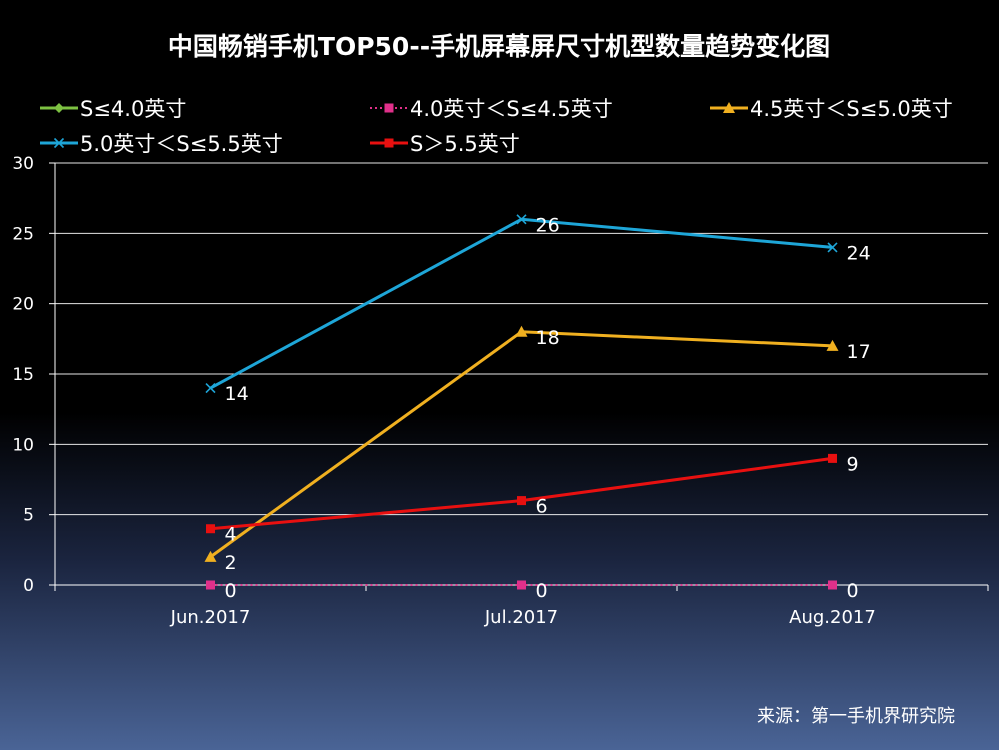 The image size is (999, 750). What do you see at coordinates (28, 516) in the screenshot?
I see `y-tick-label: 5` at bounding box center [28, 516].